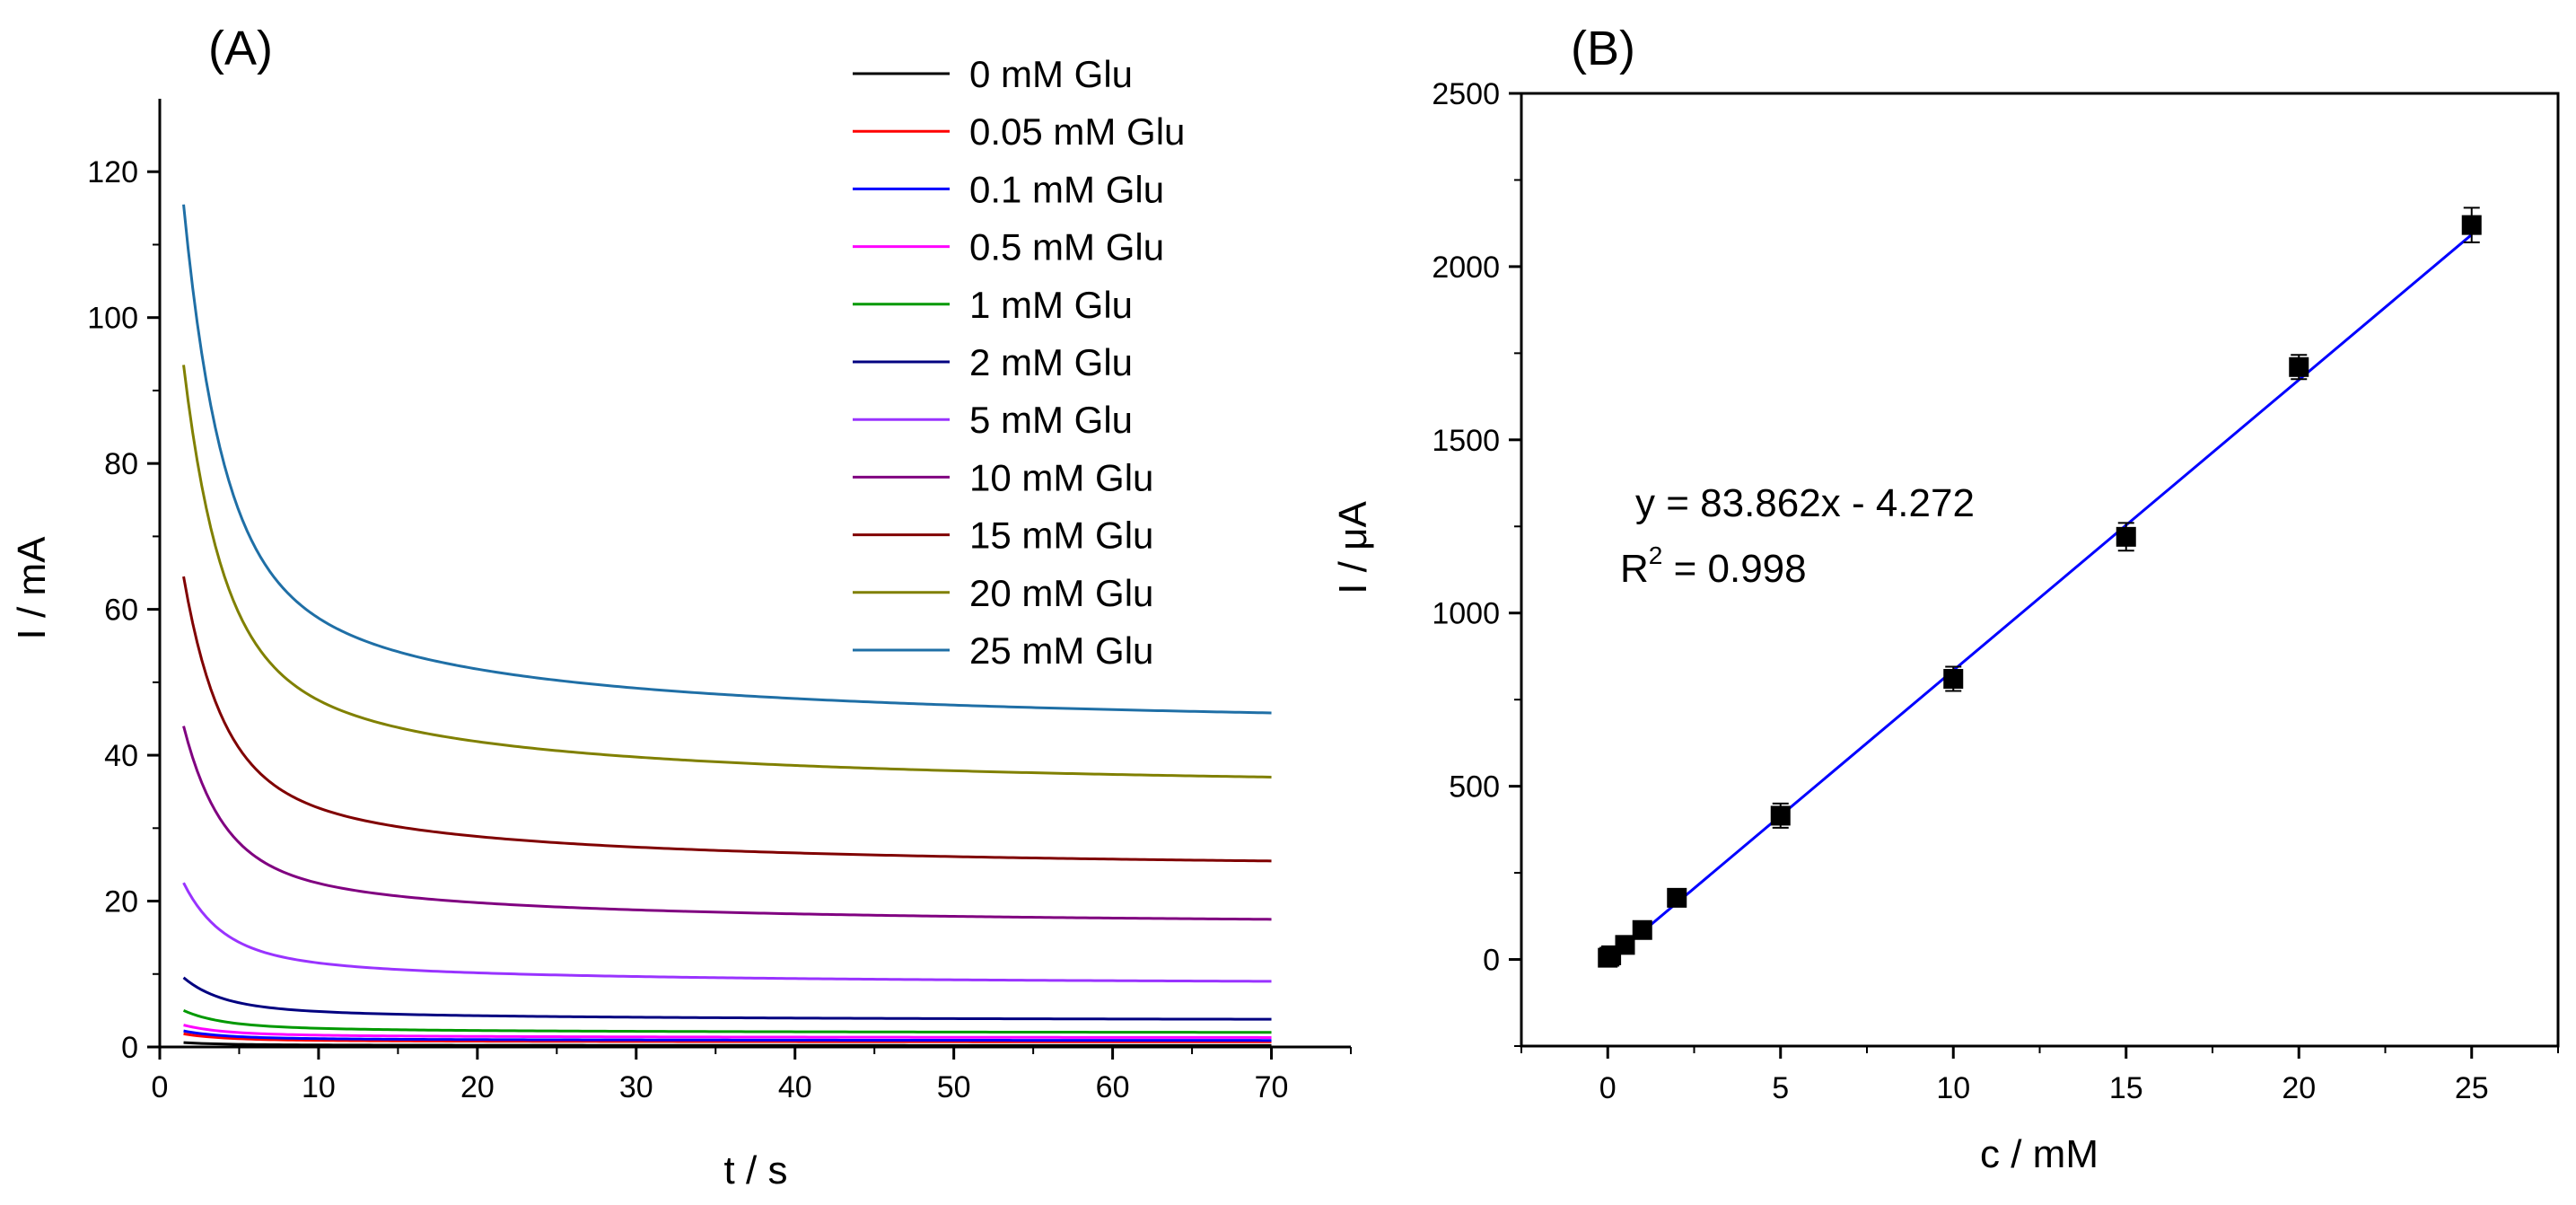  Describe the element at coordinates (1051, 74) in the screenshot. I see `legend-label: 0 mM Glu` at that location.